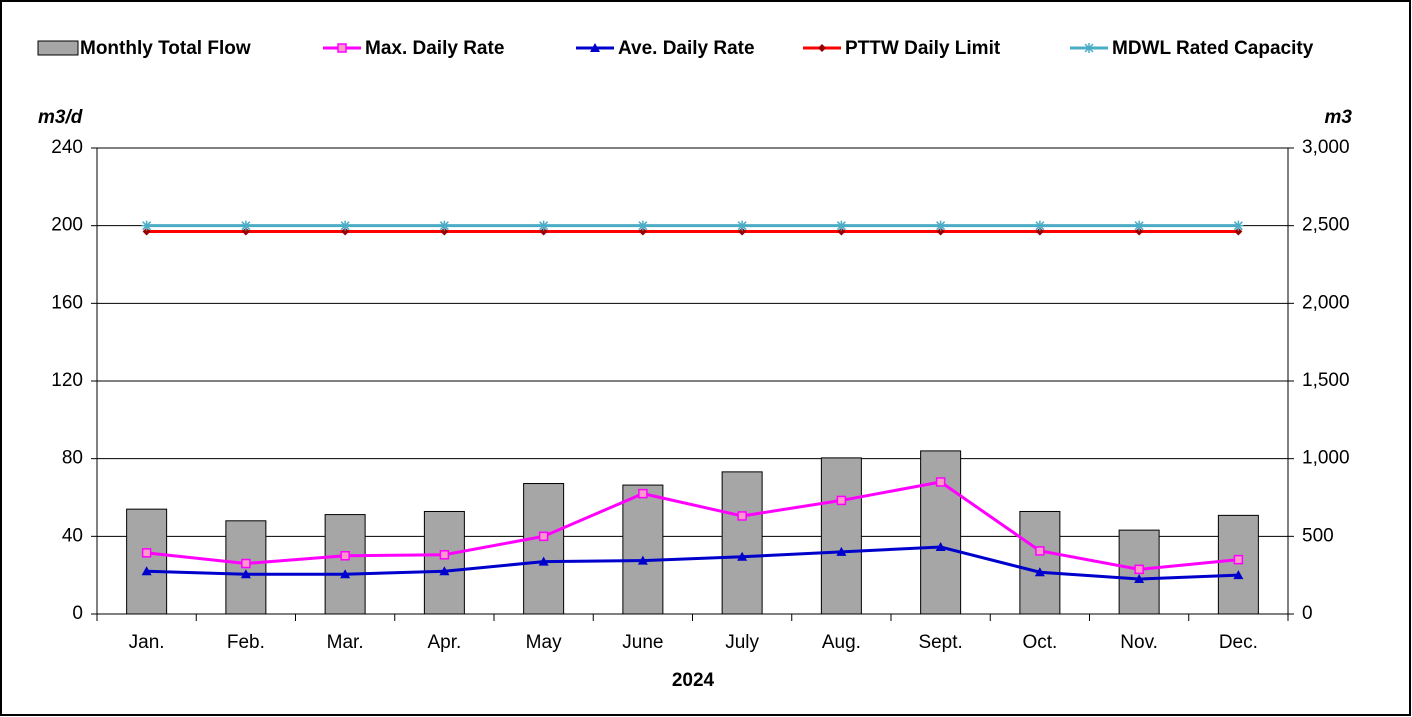 The height and width of the screenshot is (717, 1412). What do you see at coordinates (67, 225) in the screenshot?
I see `y-tick-label: 200` at bounding box center [67, 225].